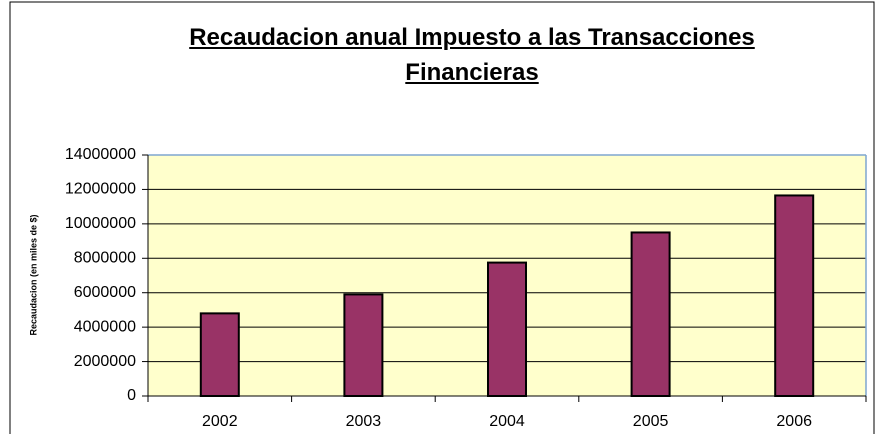  Describe the element at coordinates (651, 421) in the screenshot. I see `x-tick-label: 2005` at that location.